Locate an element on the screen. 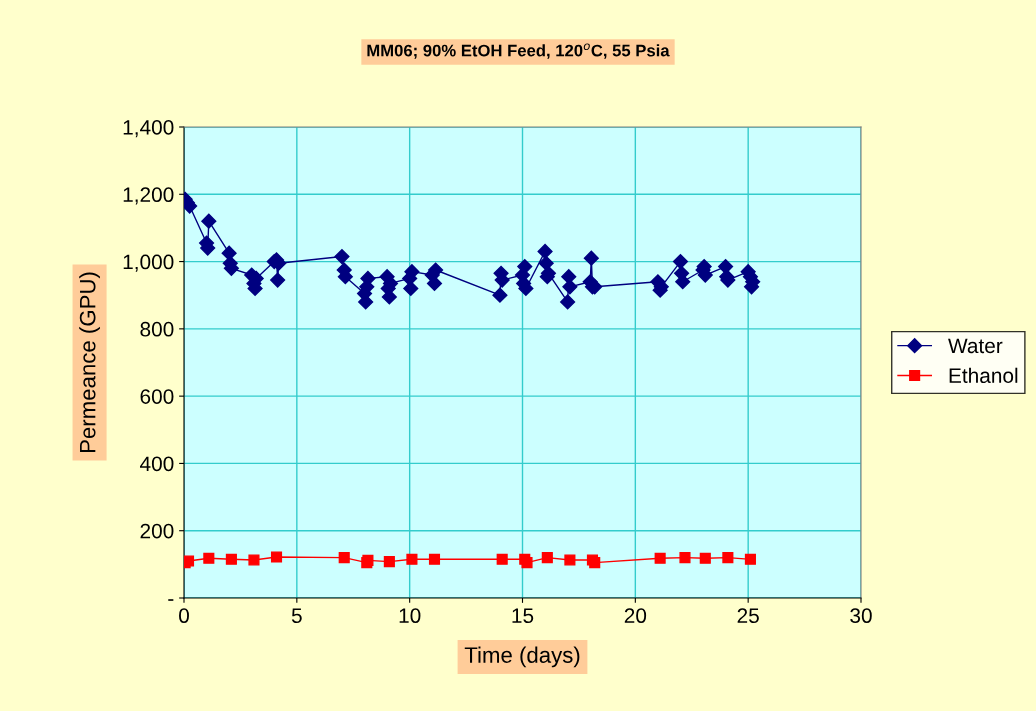 The image size is (1036, 711). x-tick-label: 25 is located at coordinates (748, 616).